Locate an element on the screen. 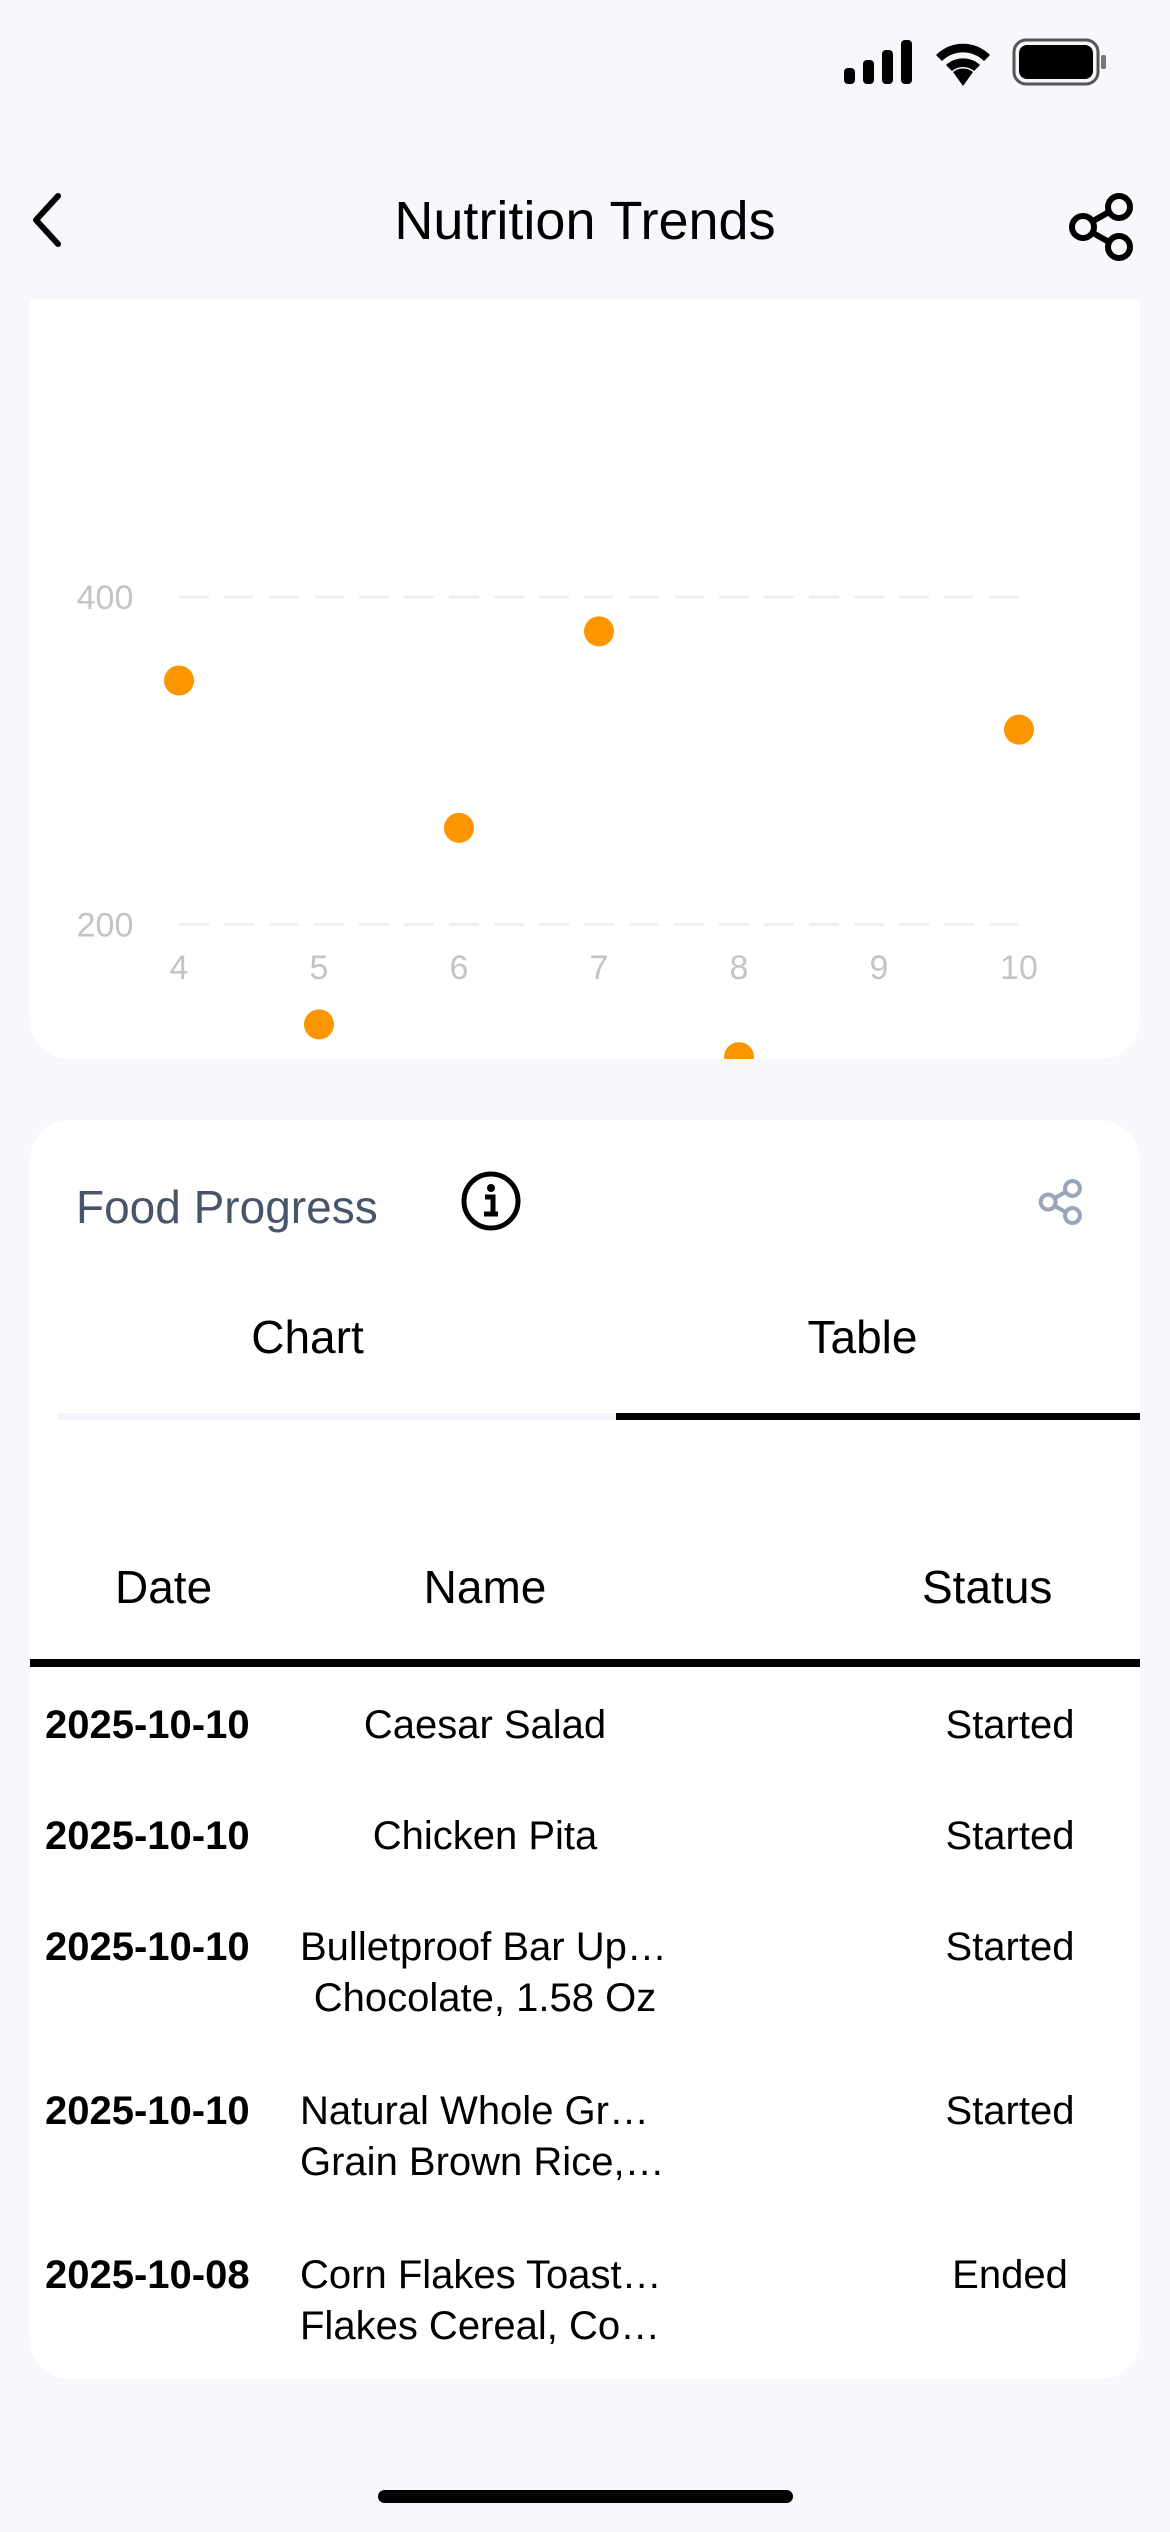 This screenshot has height=2532, width=1170. status-bar is located at coordinates (976, 62).